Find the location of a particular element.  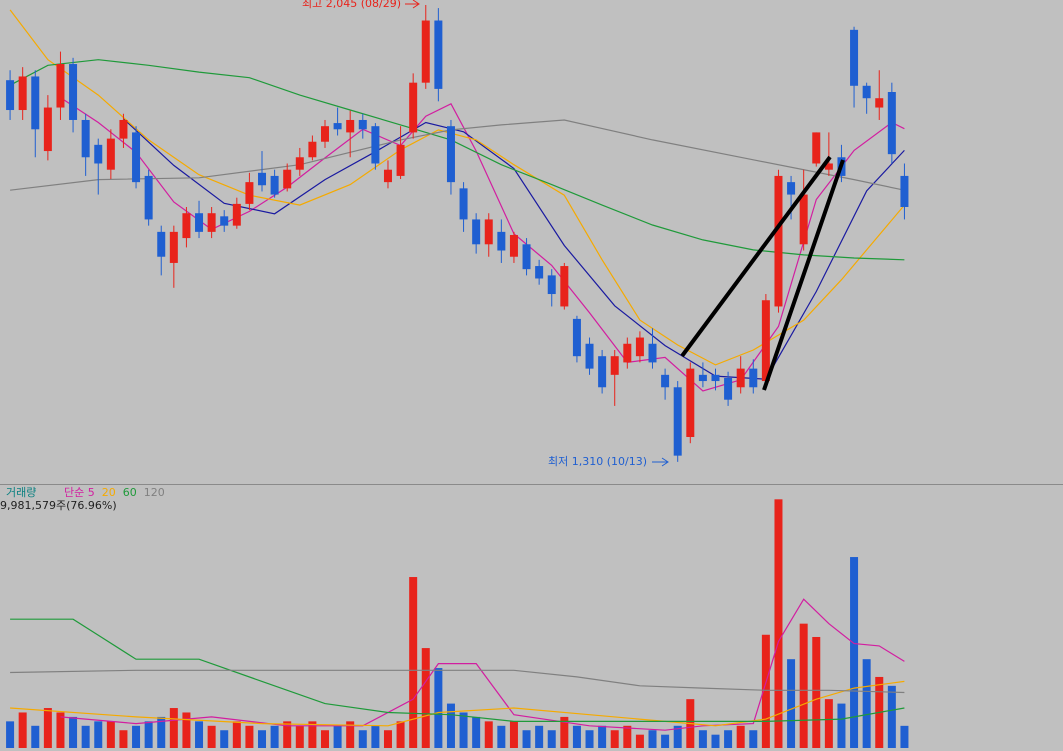

high-arrow is located at coordinates (412, 4).